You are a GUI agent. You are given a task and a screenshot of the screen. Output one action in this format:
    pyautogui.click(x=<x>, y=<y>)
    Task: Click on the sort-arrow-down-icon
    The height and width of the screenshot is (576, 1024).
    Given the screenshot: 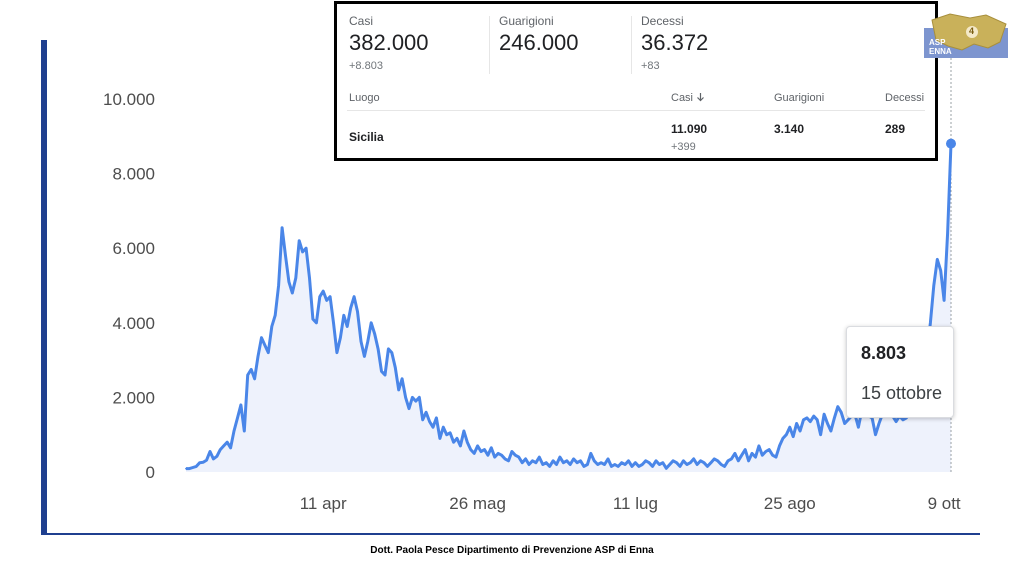 What is the action you would take?
    pyautogui.click(x=701, y=97)
    